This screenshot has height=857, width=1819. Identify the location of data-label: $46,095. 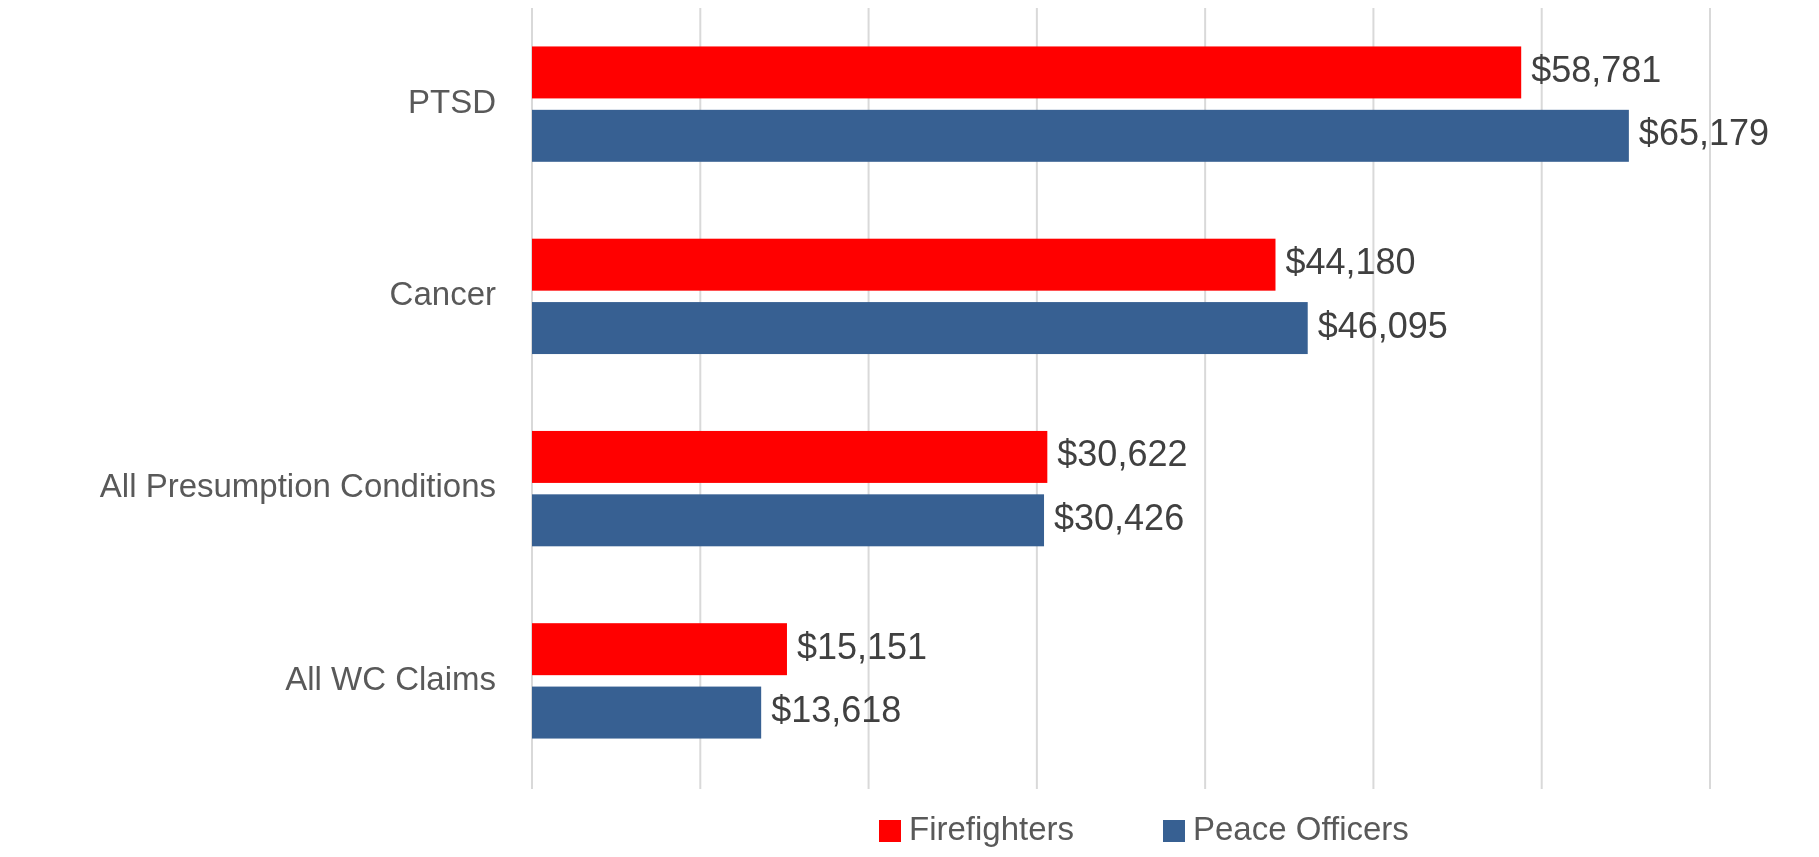
(1382, 325).